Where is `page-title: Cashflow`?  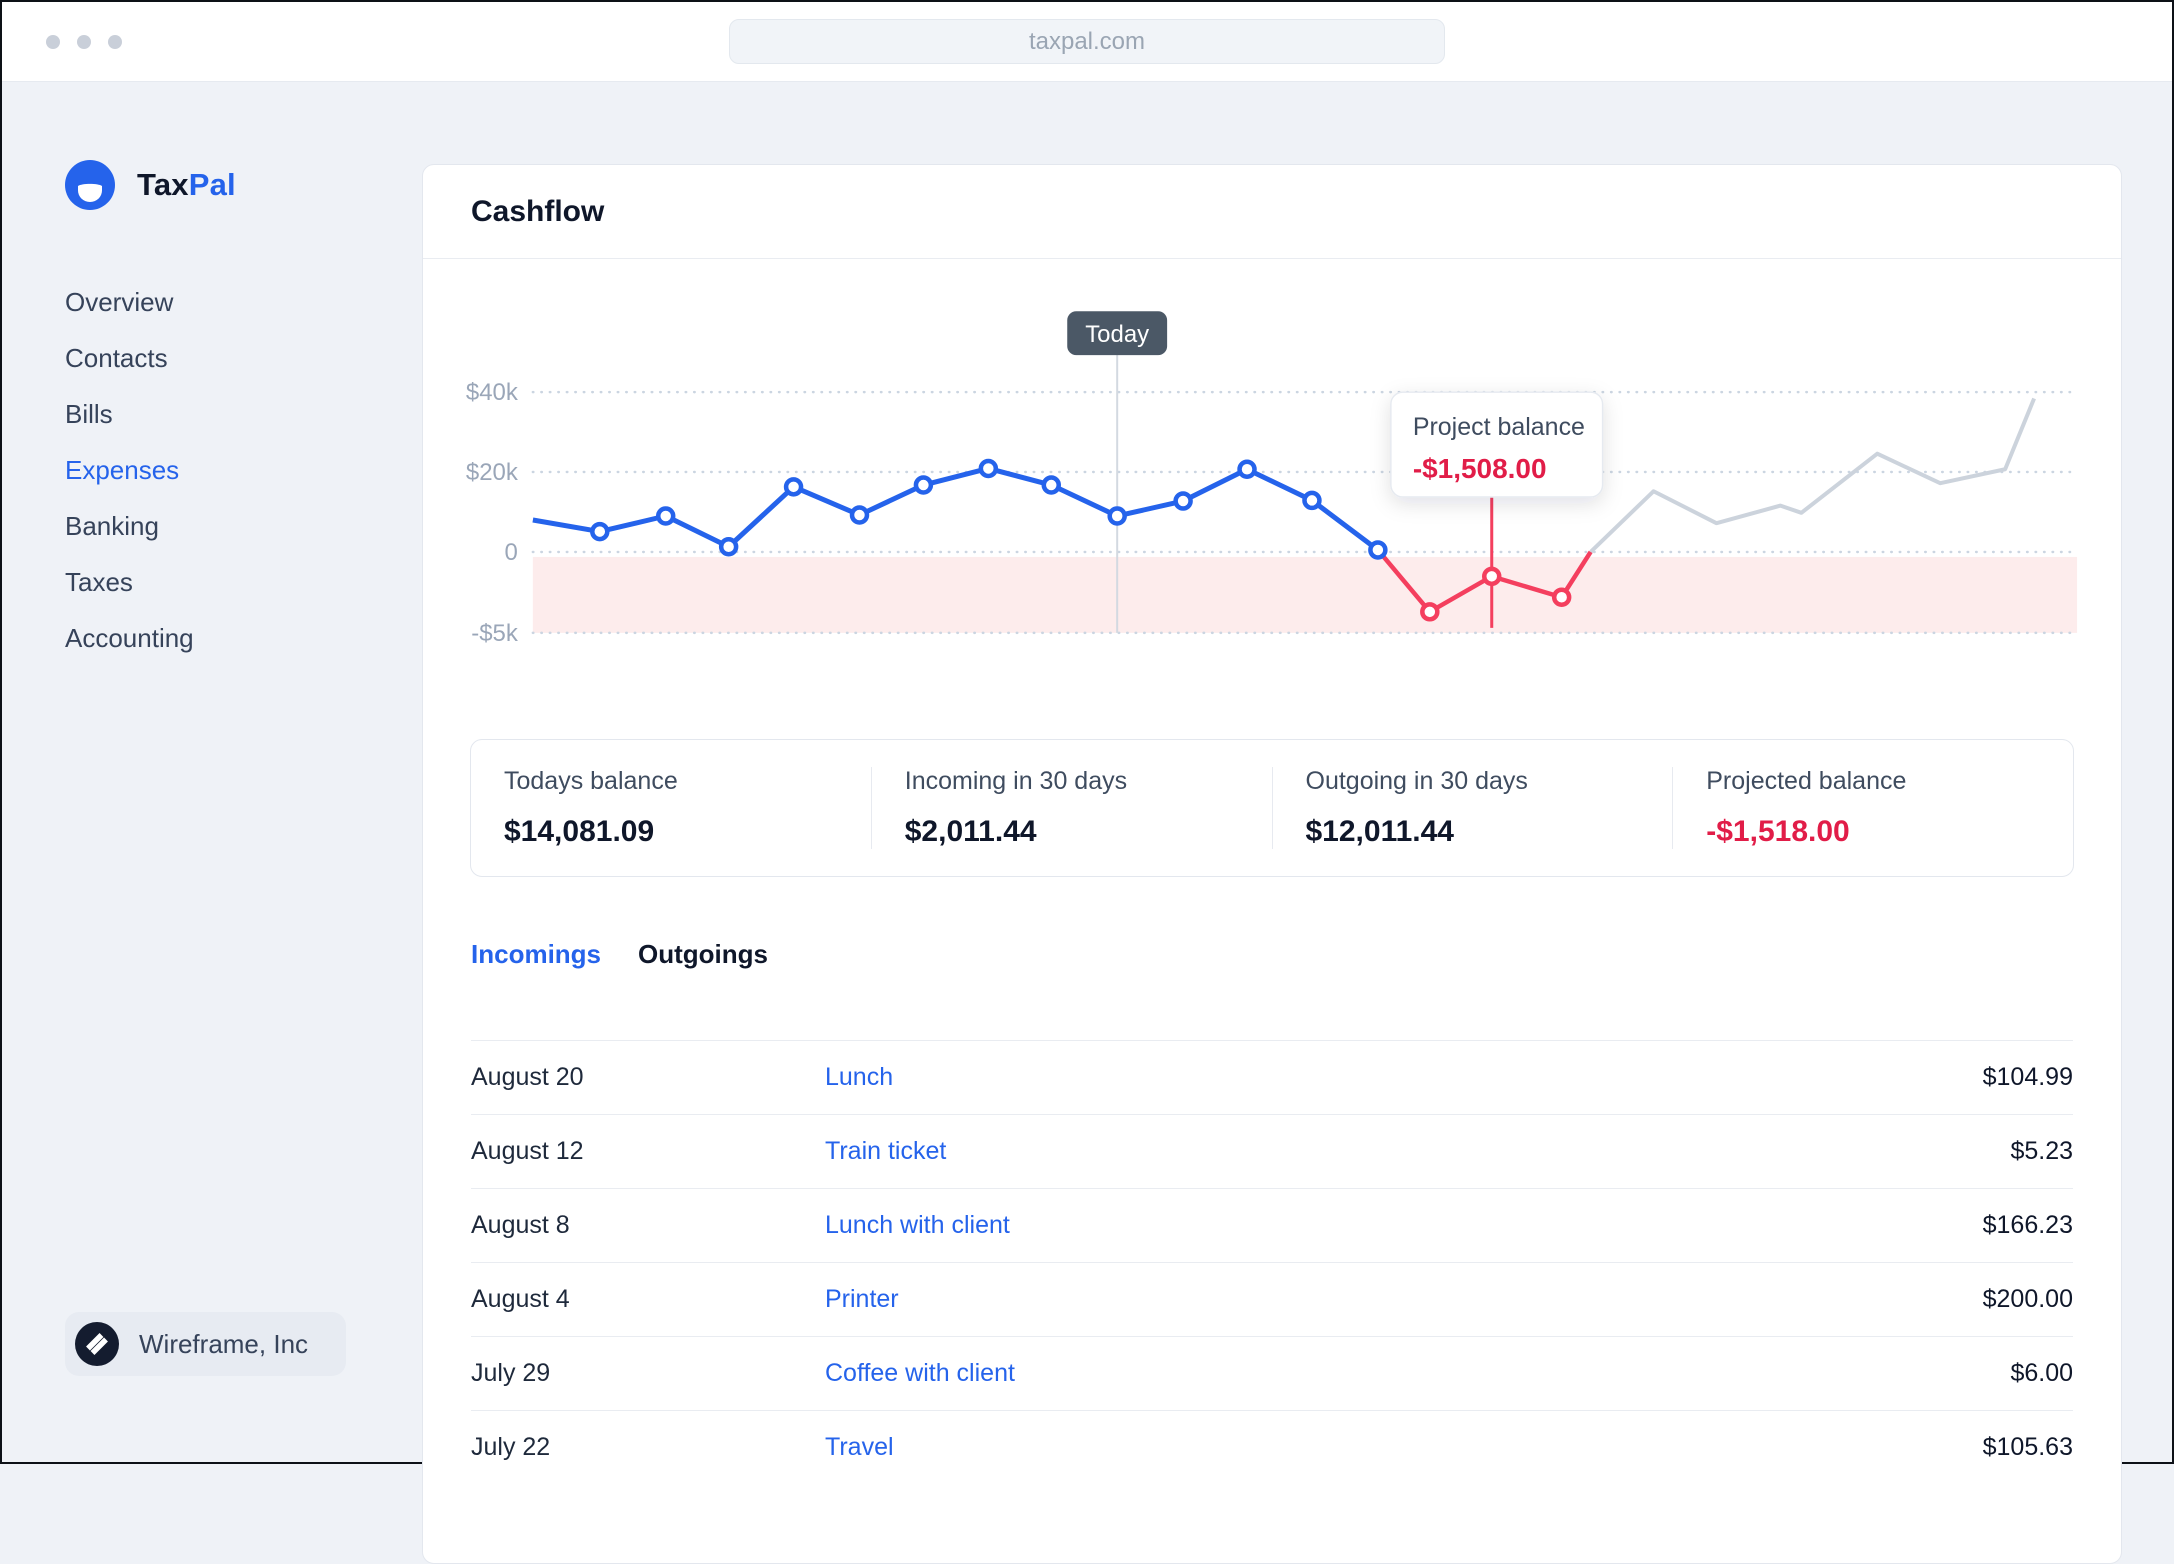
page-title: Cashflow is located at coordinates (538, 211).